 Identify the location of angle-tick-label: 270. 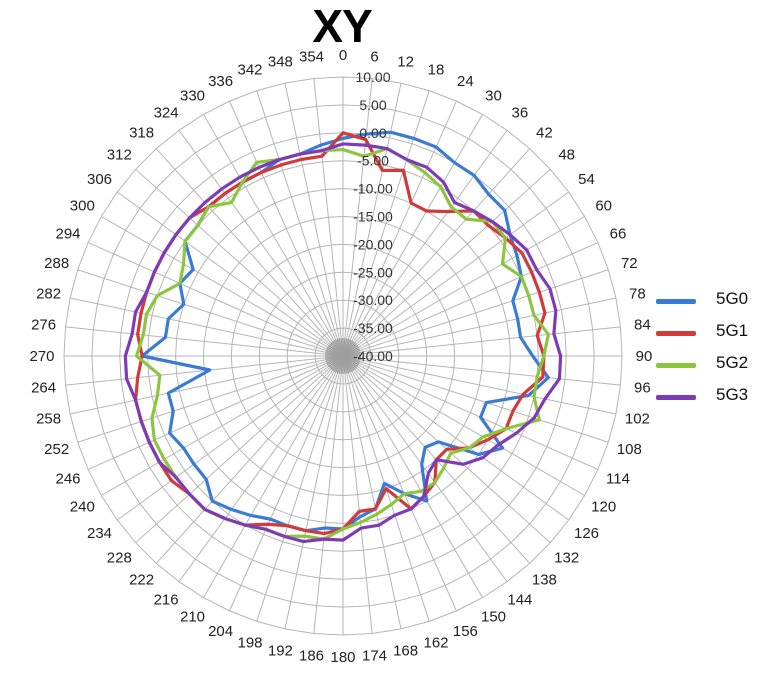
(41, 356).